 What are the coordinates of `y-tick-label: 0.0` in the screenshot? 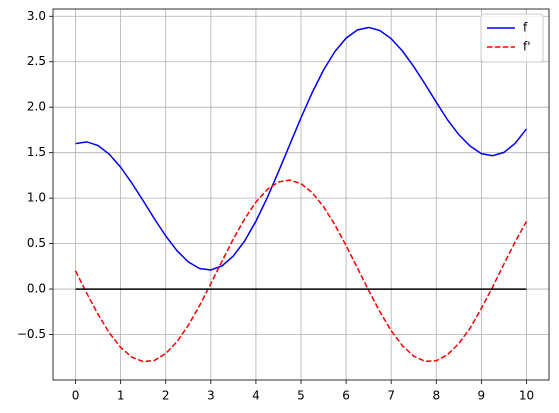 It's located at (36, 289).